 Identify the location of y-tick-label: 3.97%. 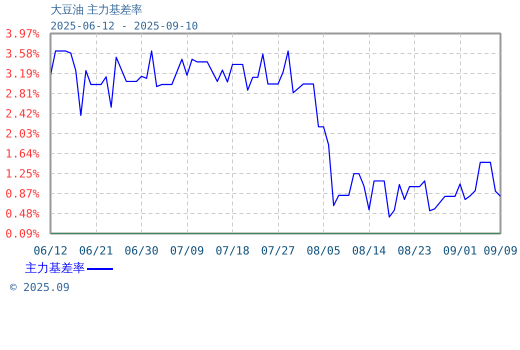
(22, 33).